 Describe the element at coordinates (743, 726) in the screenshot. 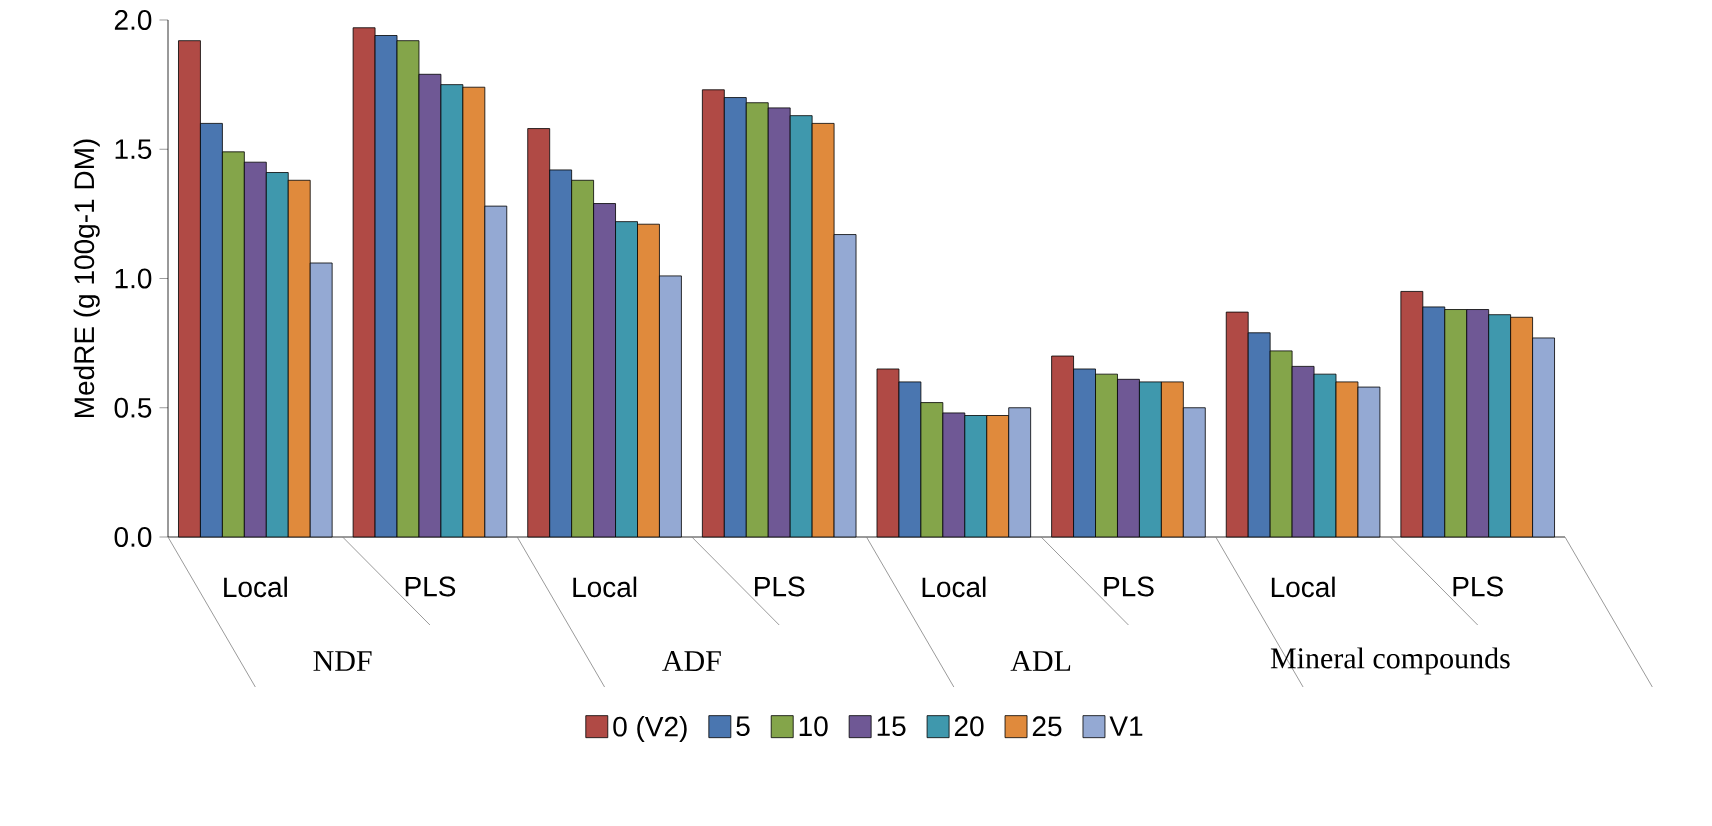

I see `legend-label: 5` at that location.